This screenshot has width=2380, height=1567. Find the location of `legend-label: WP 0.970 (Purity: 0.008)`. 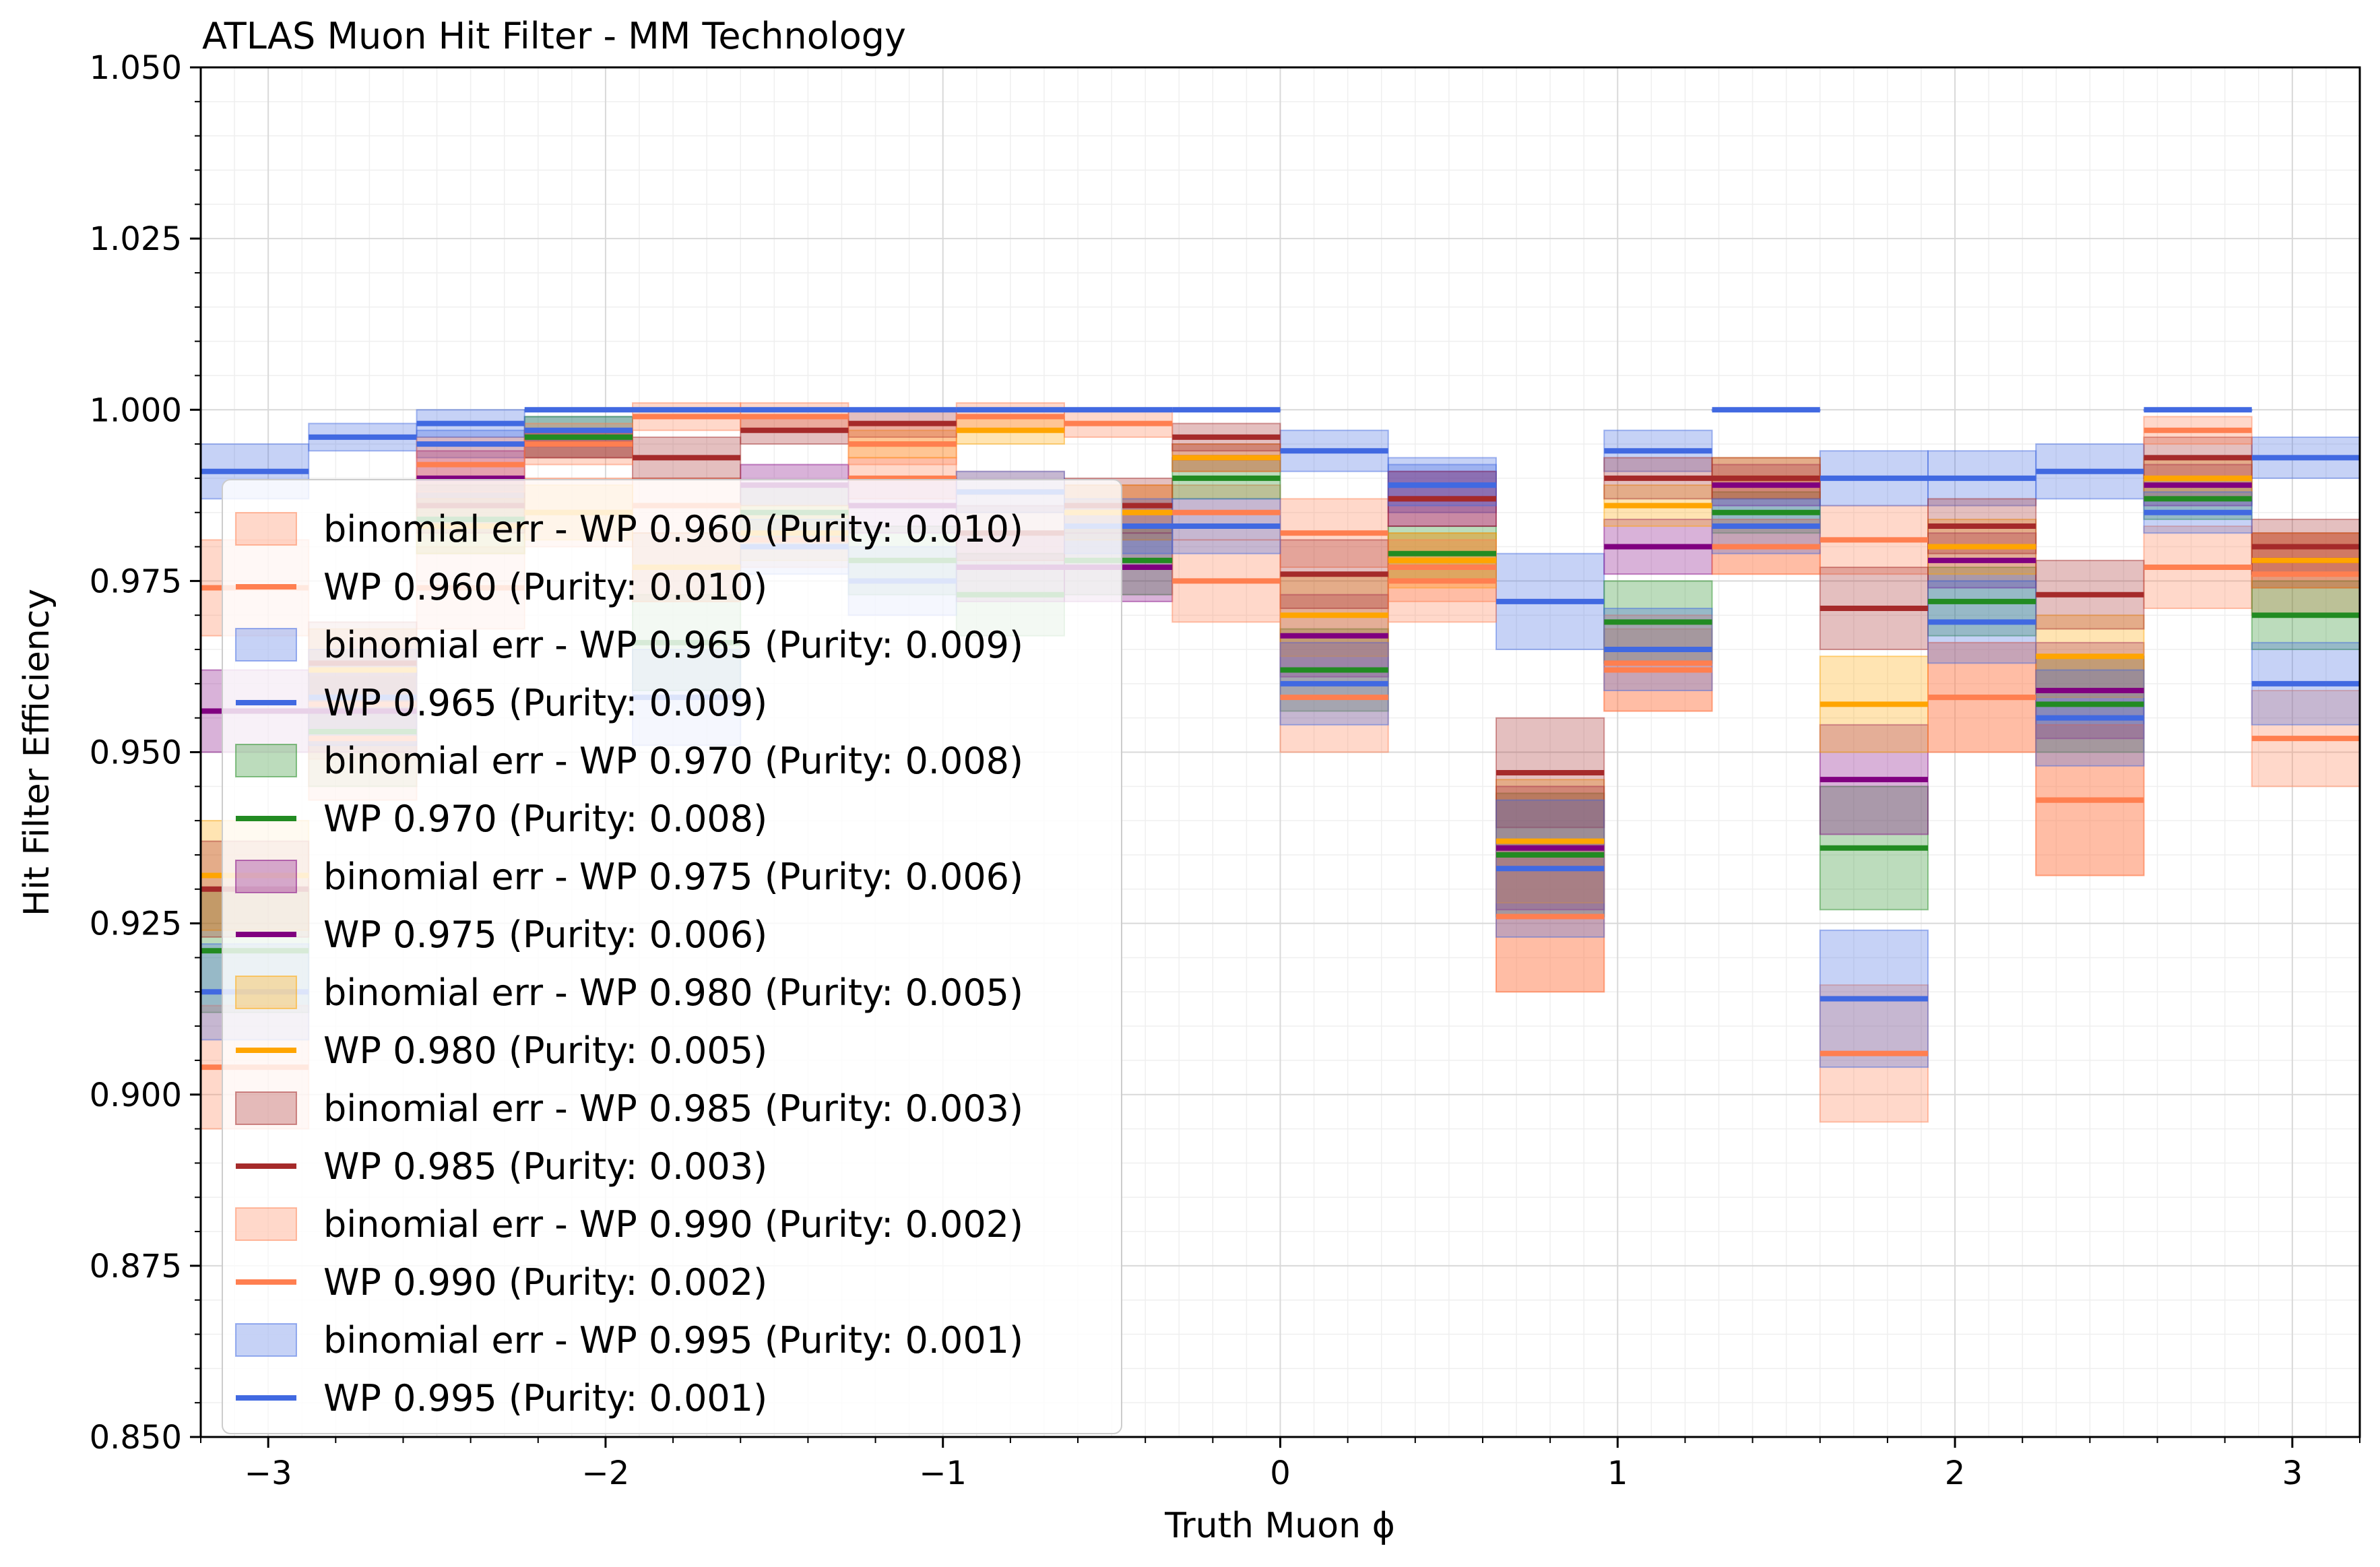

legend-label: WP 0.970 (Purity: 0.008) is located at coordinates (545, 819).